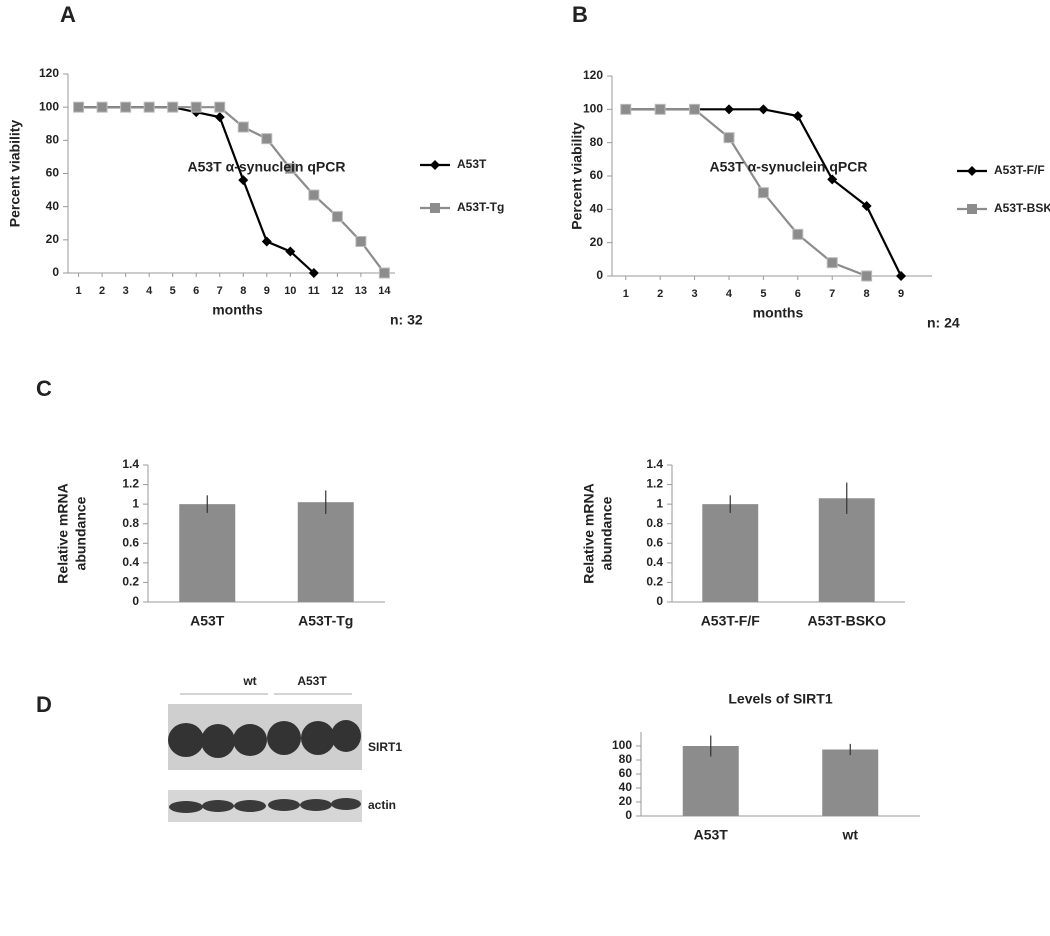 This screenshot has height=936, width=1050. Describe the element at coordinates (290, 291) in the screenshot. I see `x-tick-label: 10` at that location.